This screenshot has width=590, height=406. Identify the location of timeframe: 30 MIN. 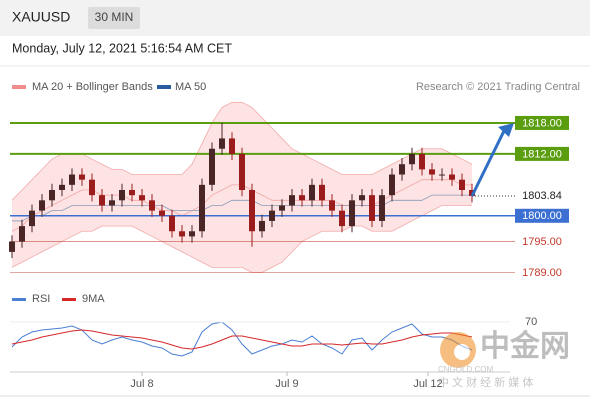
(114, 17).